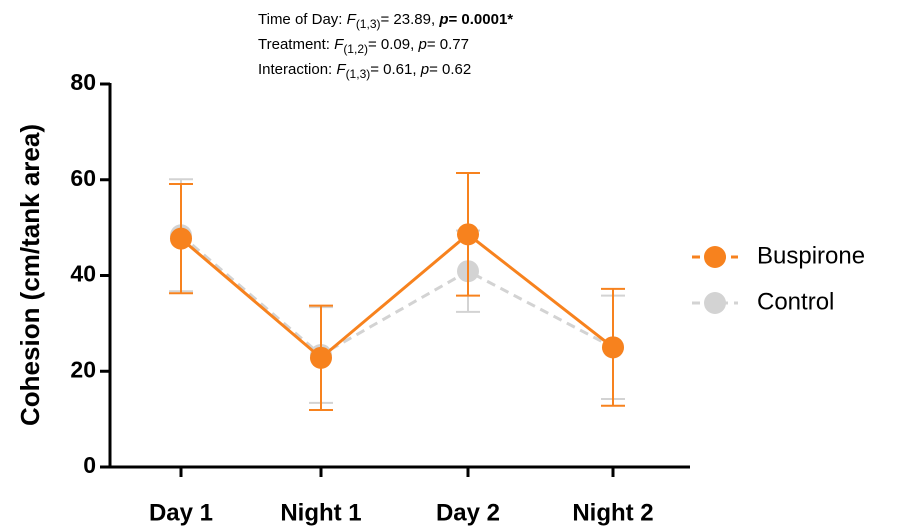 This screenshot has height=531, width=902. I want to click on annotation: Treatment: F(1,2)= 0.09, p= 0.77, so click(363, 46).